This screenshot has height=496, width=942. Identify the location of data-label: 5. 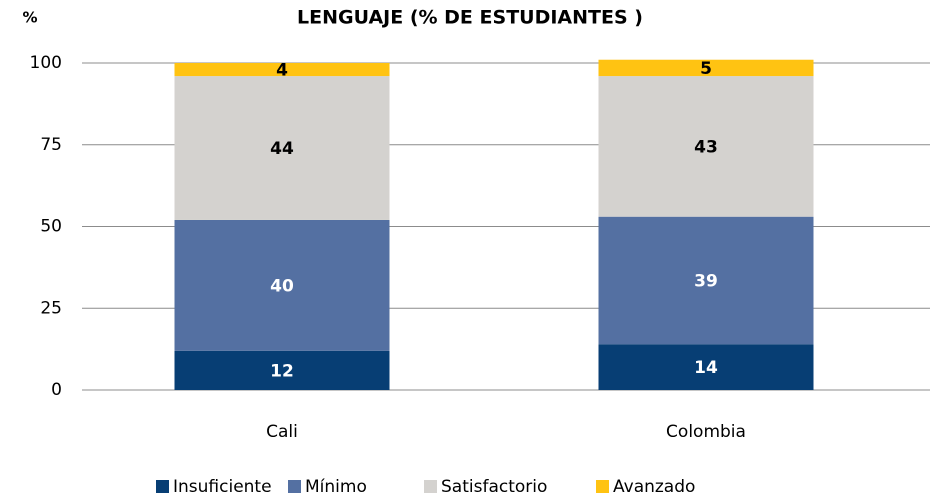
(706, 69).